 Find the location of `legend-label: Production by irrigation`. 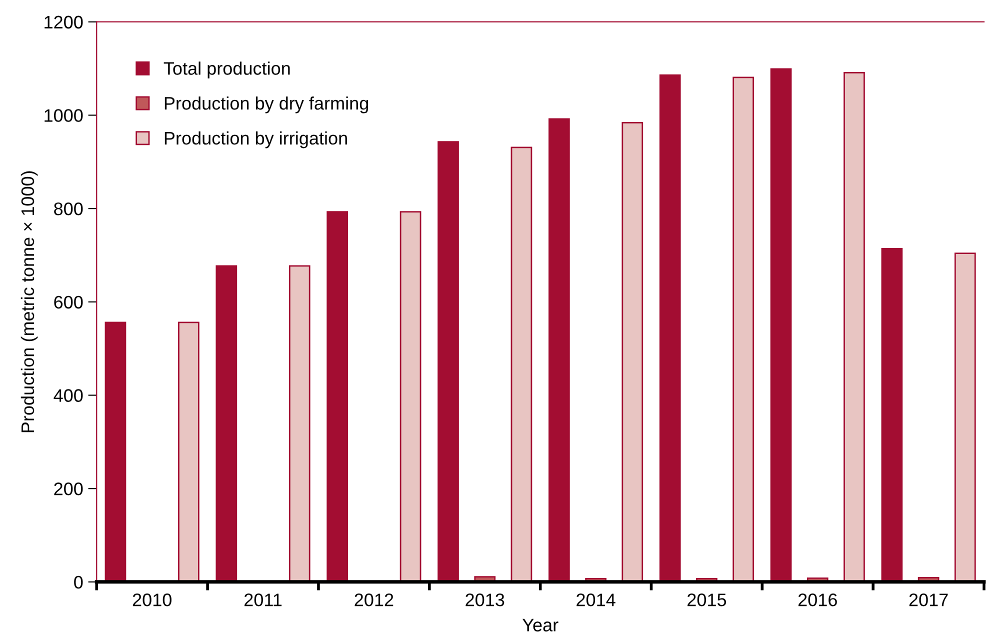

legend-label: Production by irrigation is located at coordinates (255, 139).